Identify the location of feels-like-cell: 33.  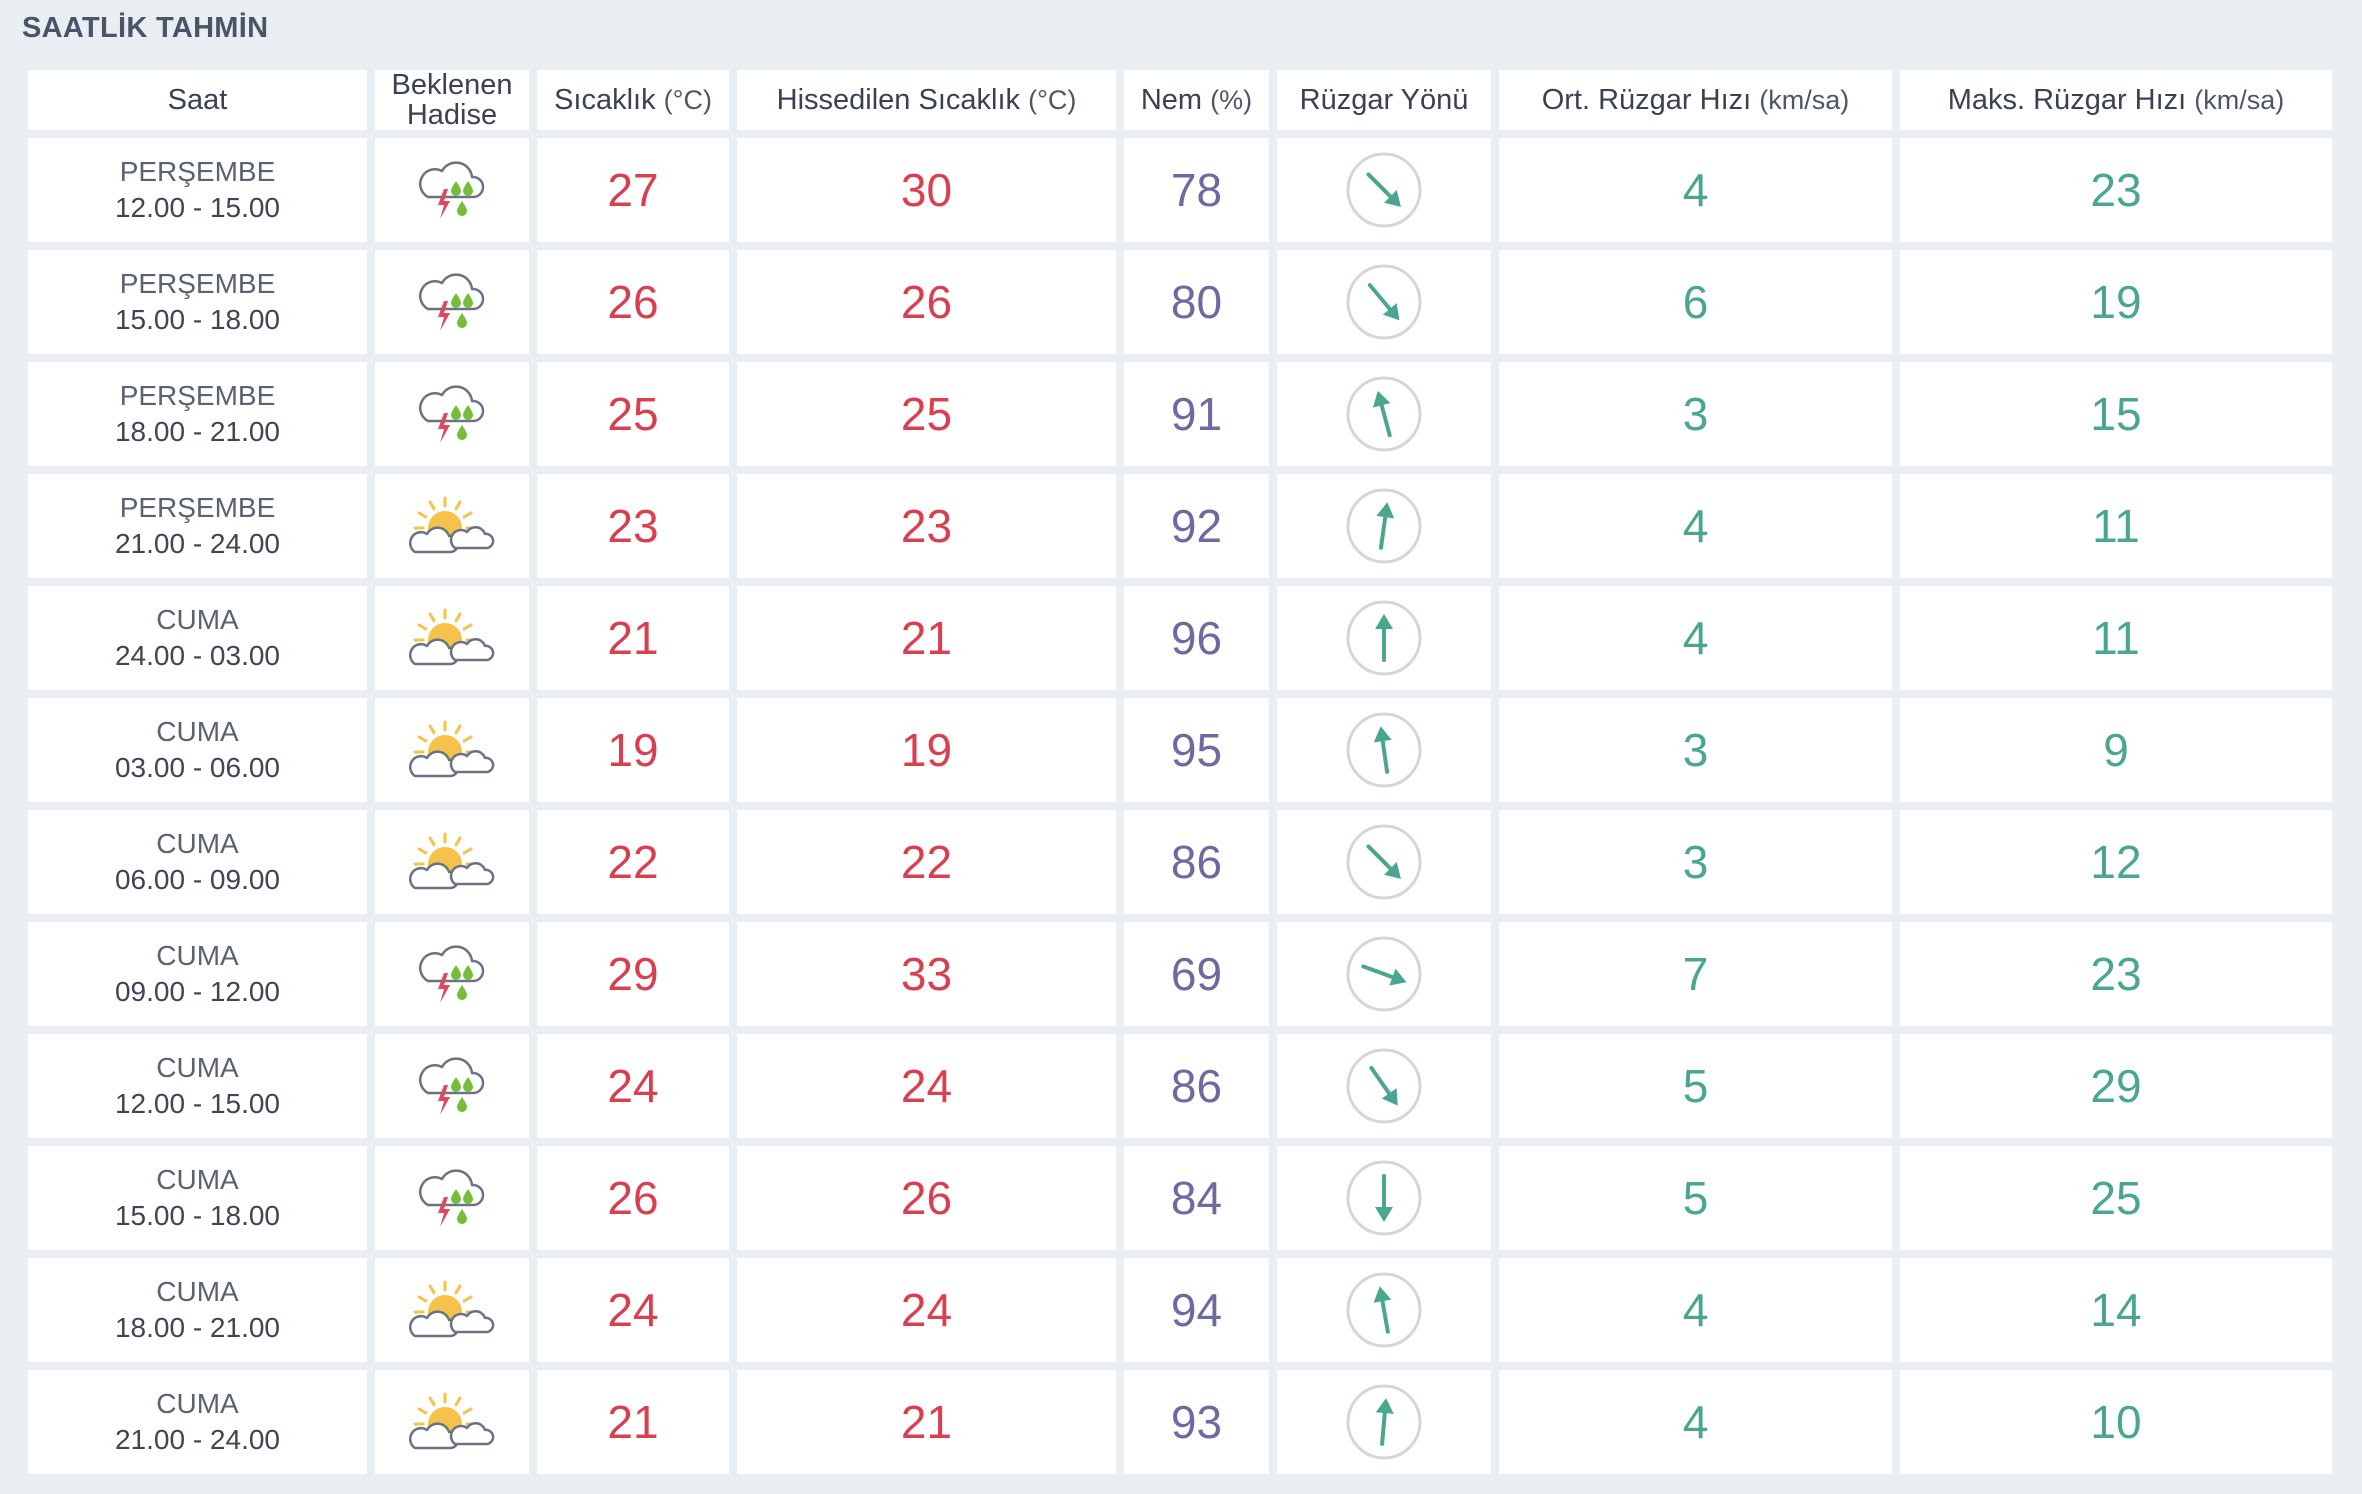
(926, 974).